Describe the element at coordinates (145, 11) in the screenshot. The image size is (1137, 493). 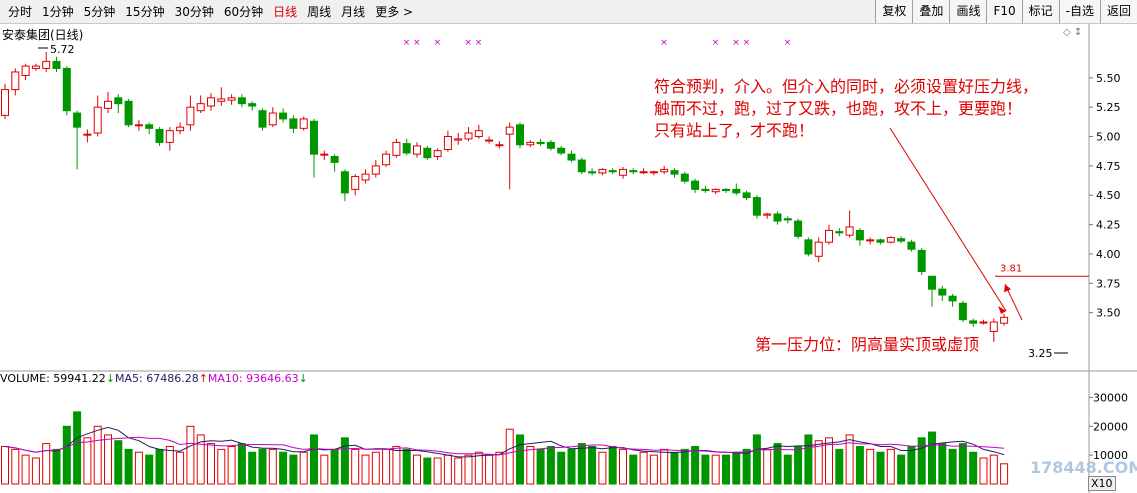
I see `period-tab: 15分钟` at that location.